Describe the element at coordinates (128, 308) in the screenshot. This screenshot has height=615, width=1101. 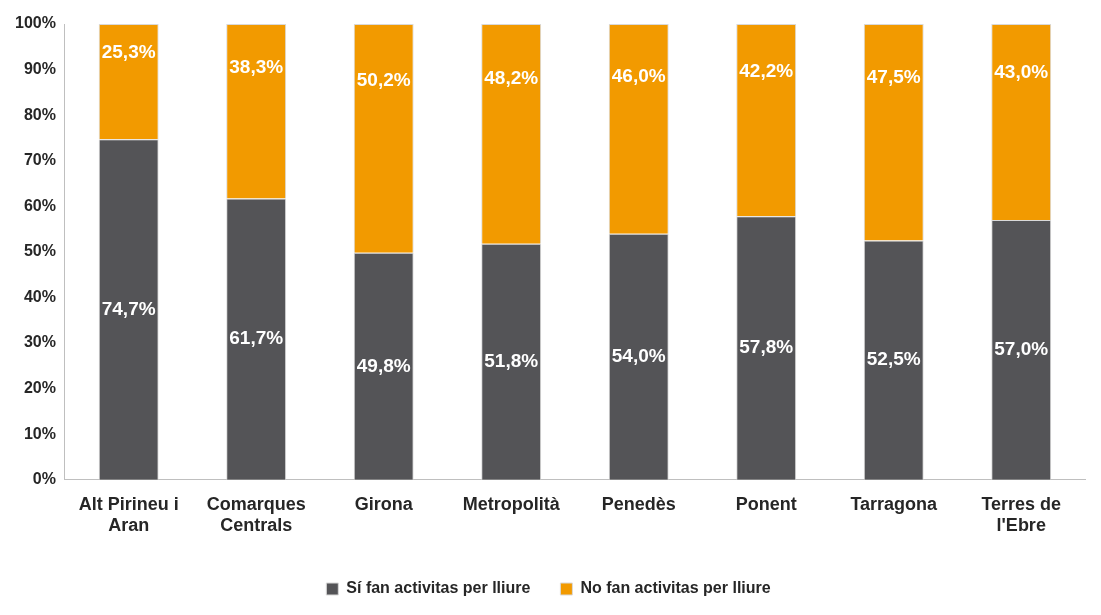
I see `data-label: 74,7%` at that location.